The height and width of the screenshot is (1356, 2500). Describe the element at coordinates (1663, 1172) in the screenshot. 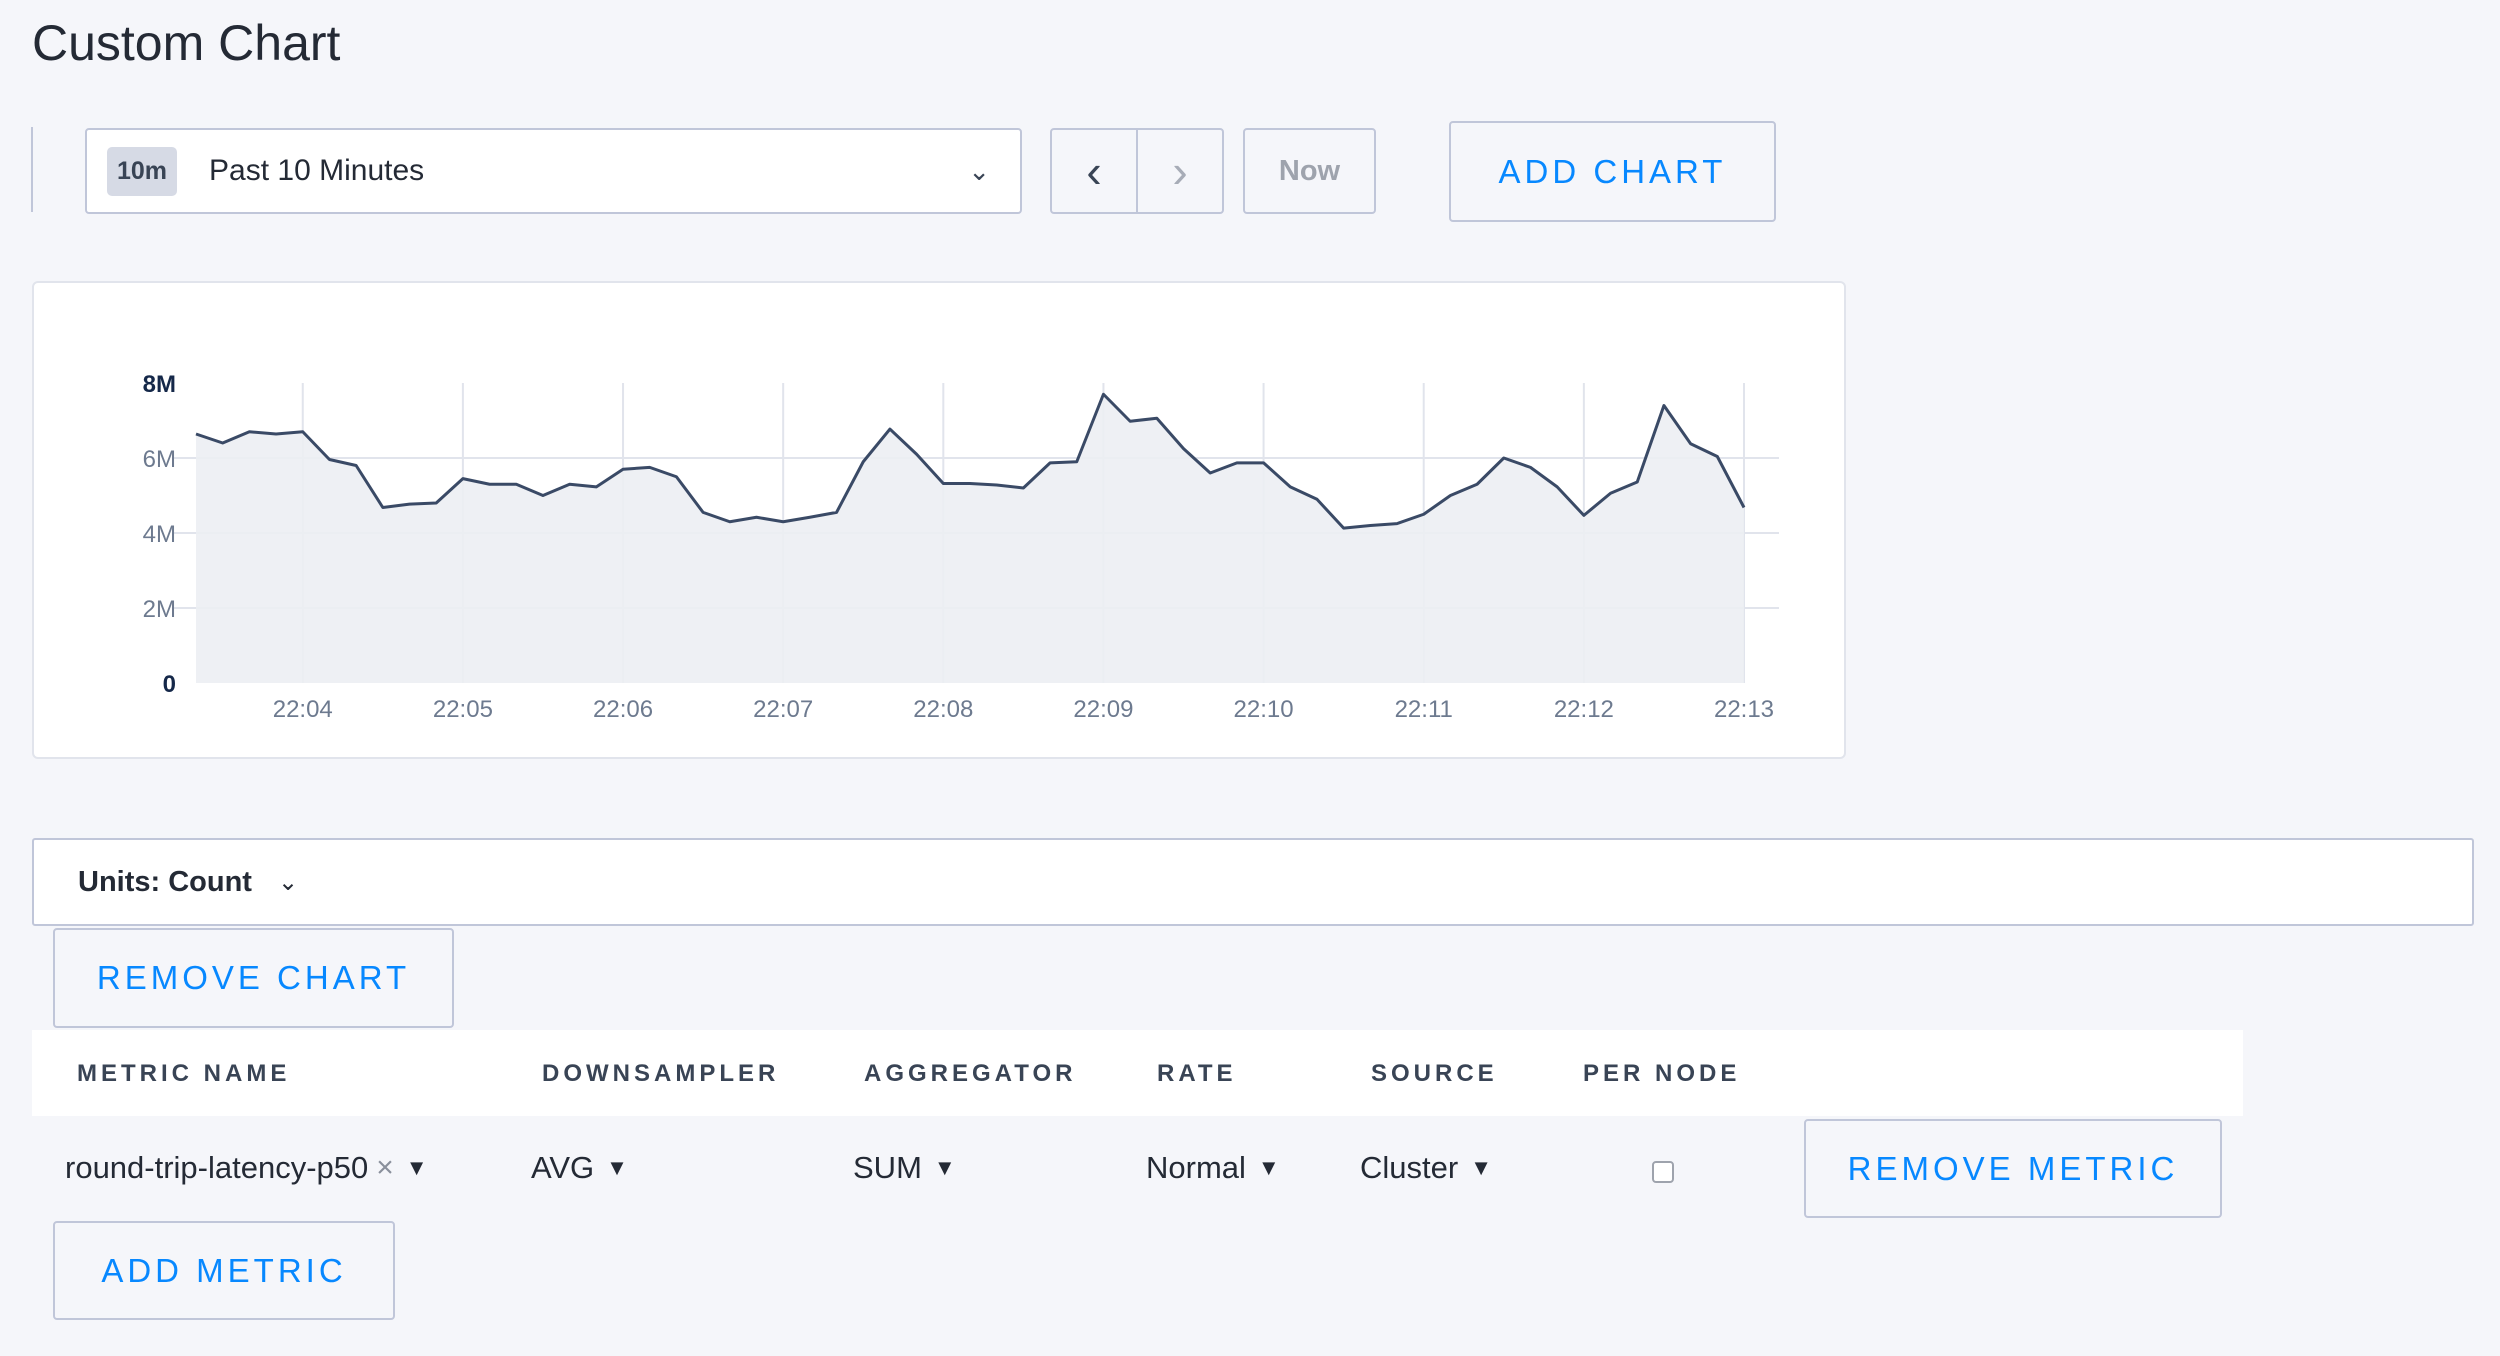

I see `per-node-checkbox` at that location.